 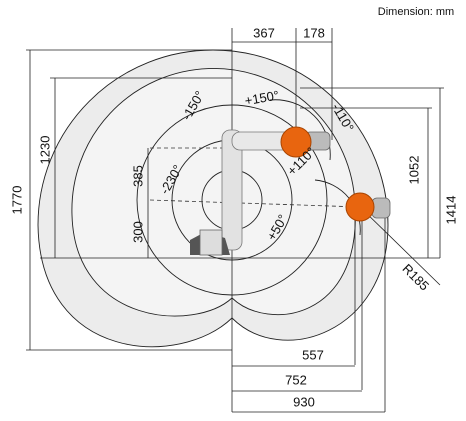 I want to click on elbow-line, so click(x=255, y=203).